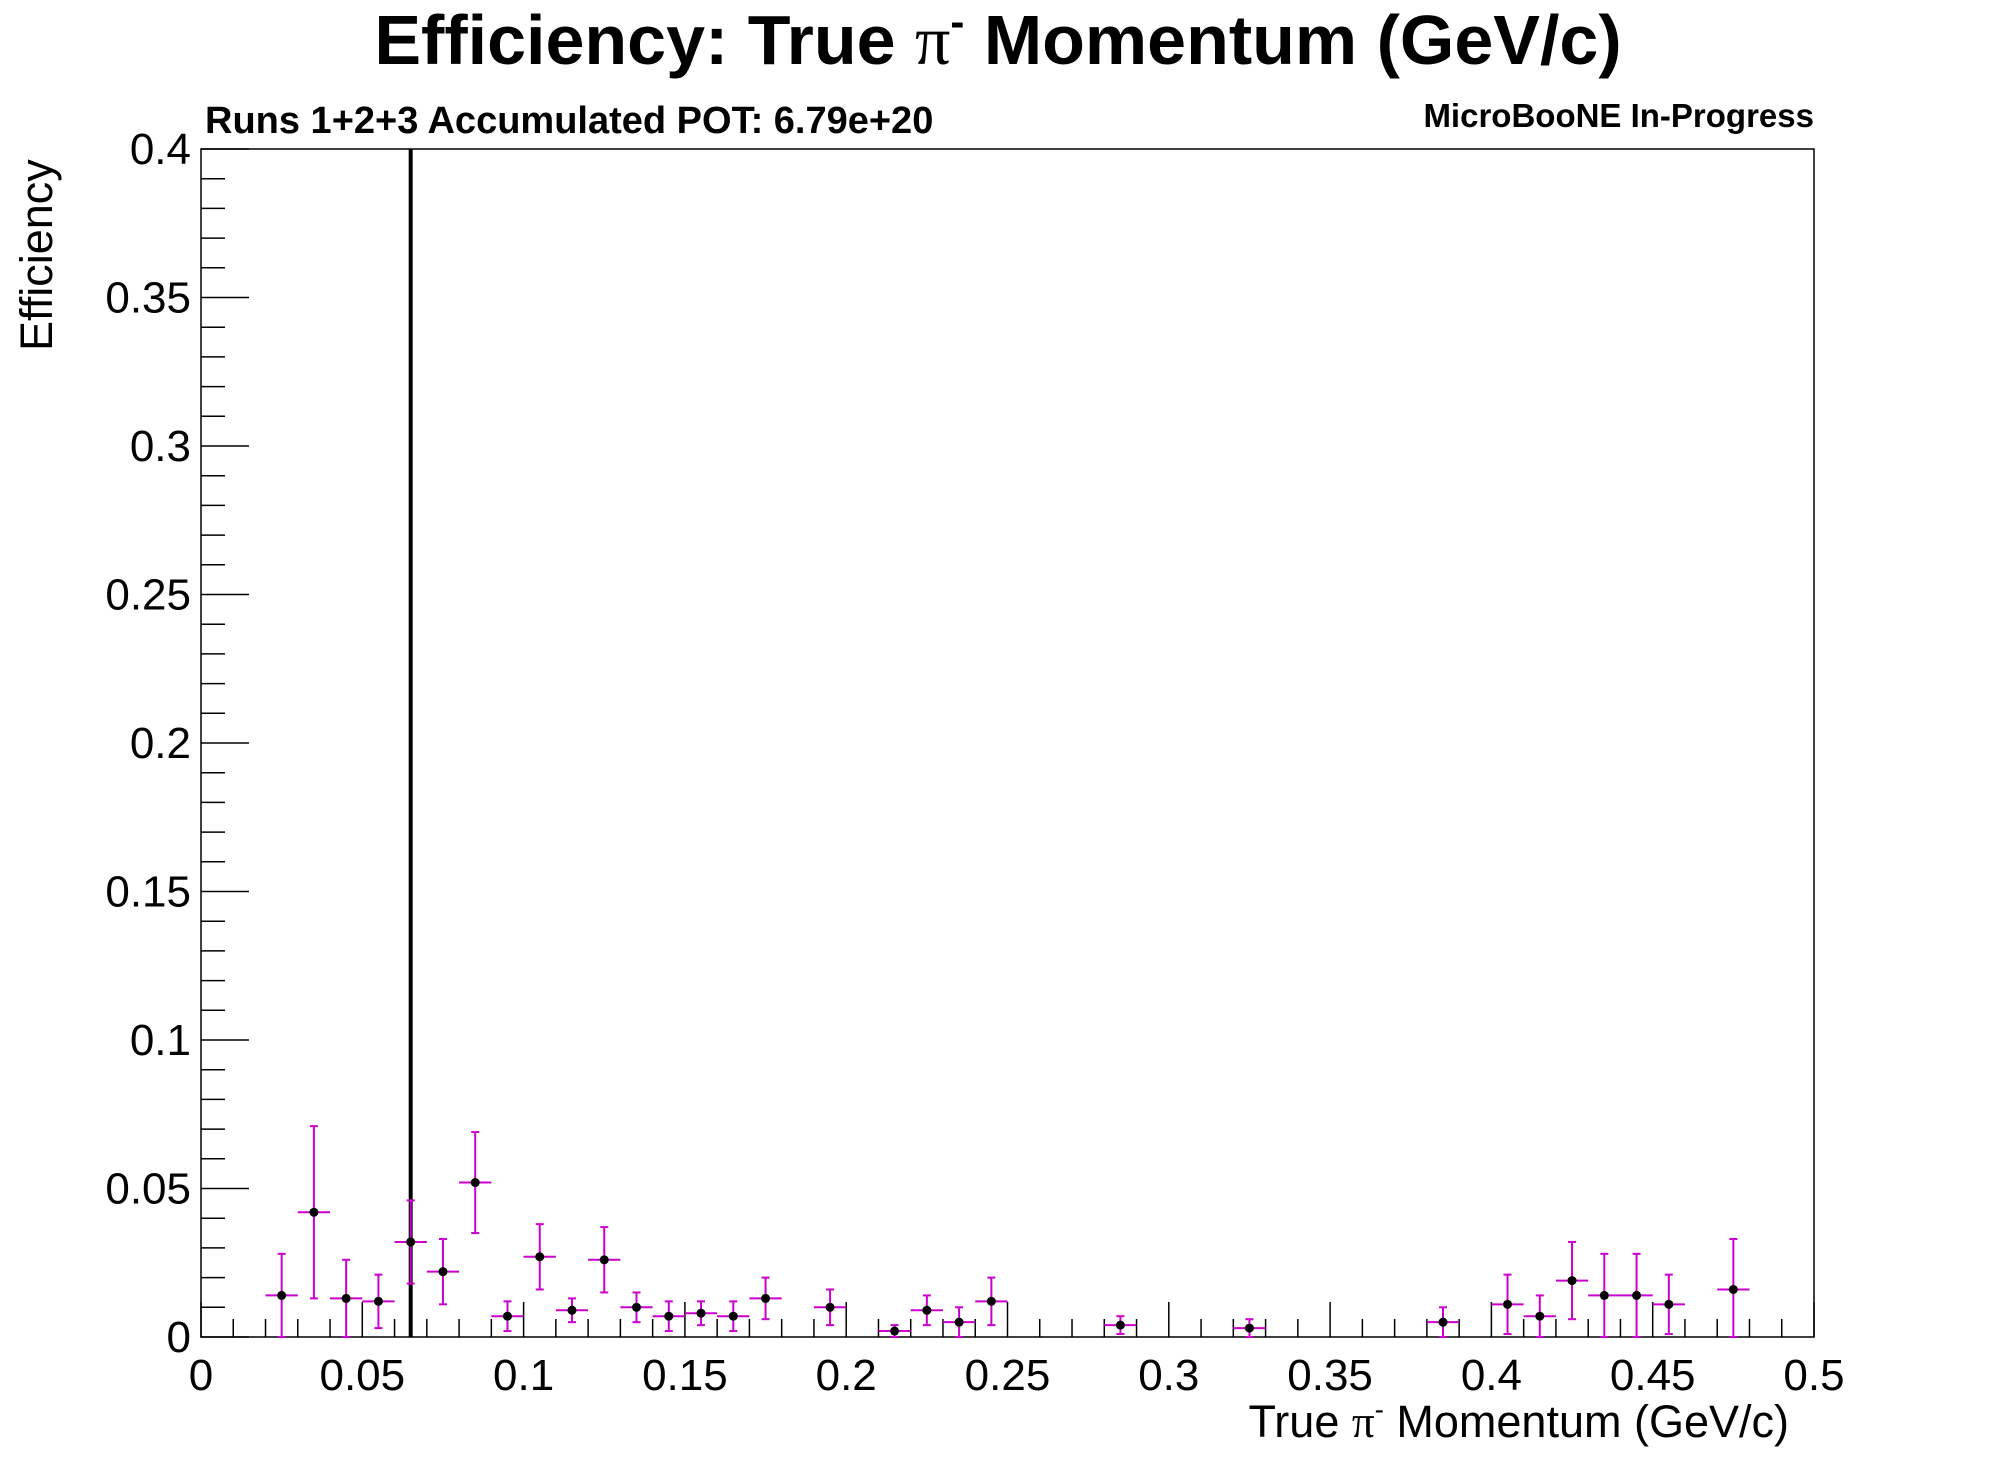 This screenshot has width=1996, height=1472. Describe the element at coordinates (160, 743) in the screenshot. I see `y-tick-label: 0.2` at that location.